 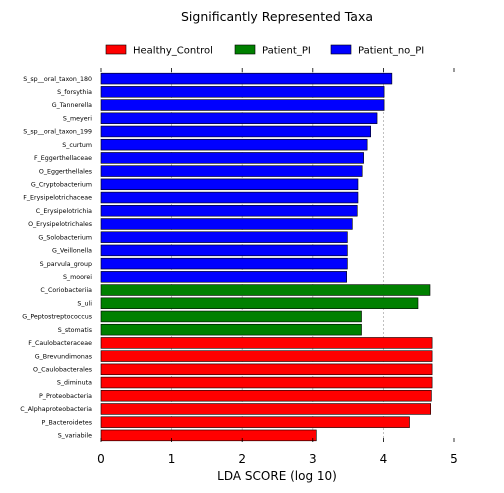 What do you see at coordinates (77, 277) in the screenshot?
I see `category-label-s-moorei: S_moorei` at bounding box center [77, 277].